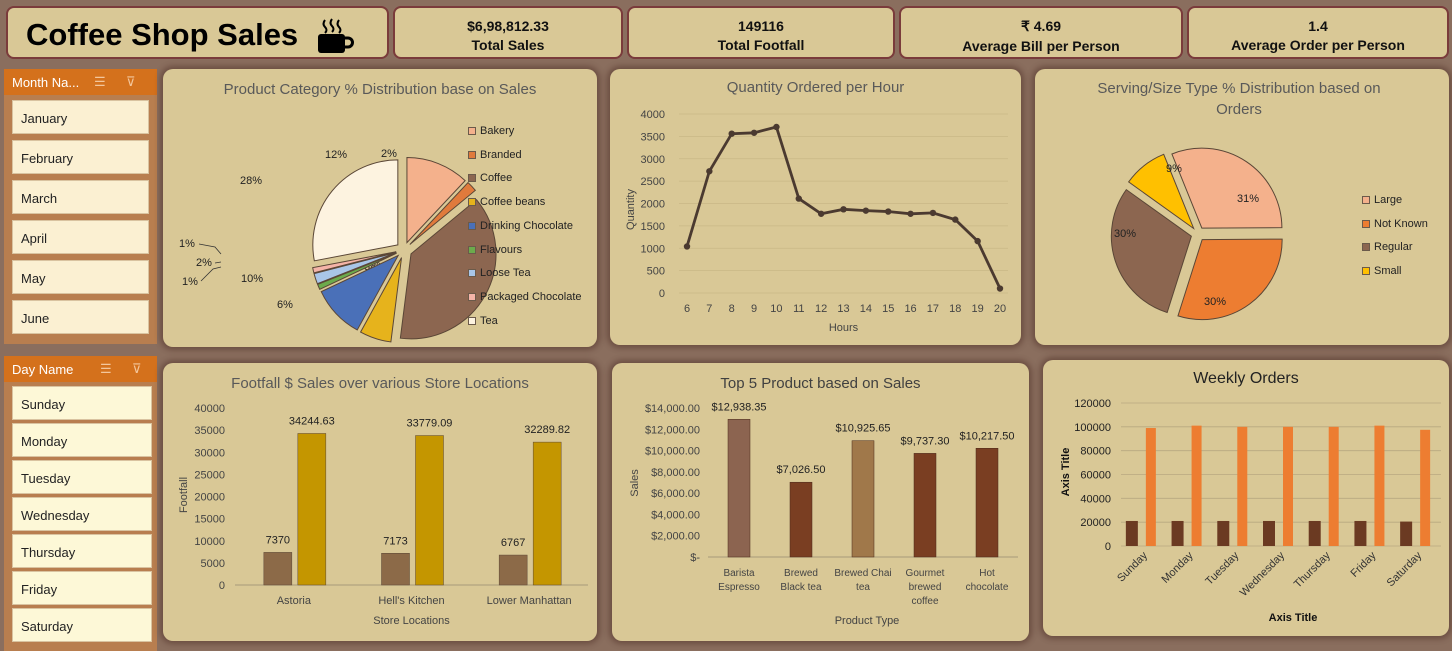  Describe the element at coordinates (80, 277) in the screenshot. I see `month-item-may: May` at that location.